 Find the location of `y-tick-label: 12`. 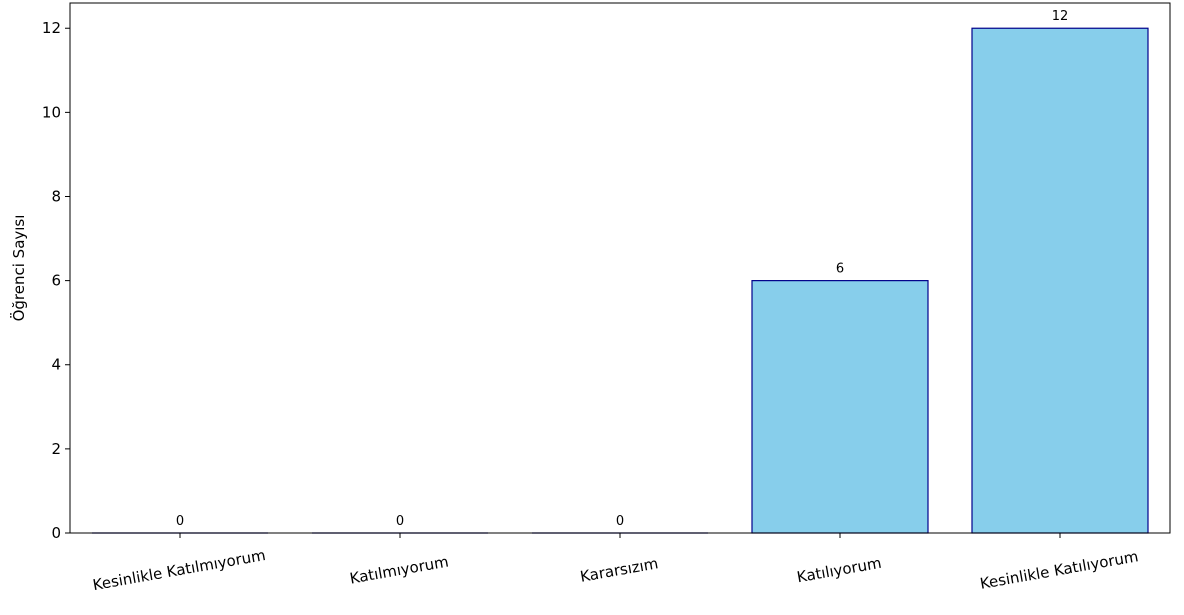

y-tick-label: 12 is located at coordinates (51, 28).